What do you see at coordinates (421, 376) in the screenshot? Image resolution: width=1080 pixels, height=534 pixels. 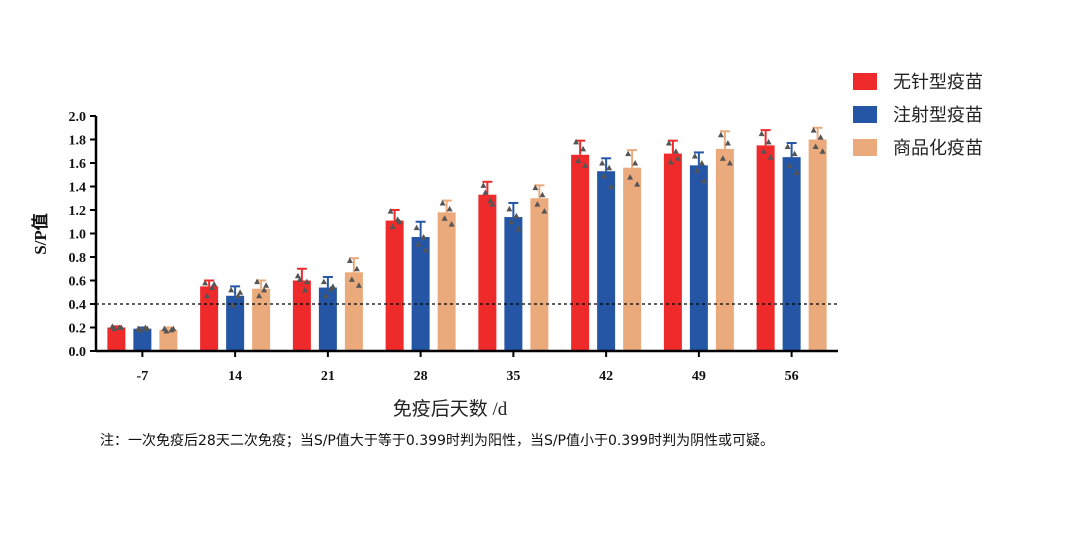 I see `x-tick-label-3: 28` at bounding box center [421, 376].